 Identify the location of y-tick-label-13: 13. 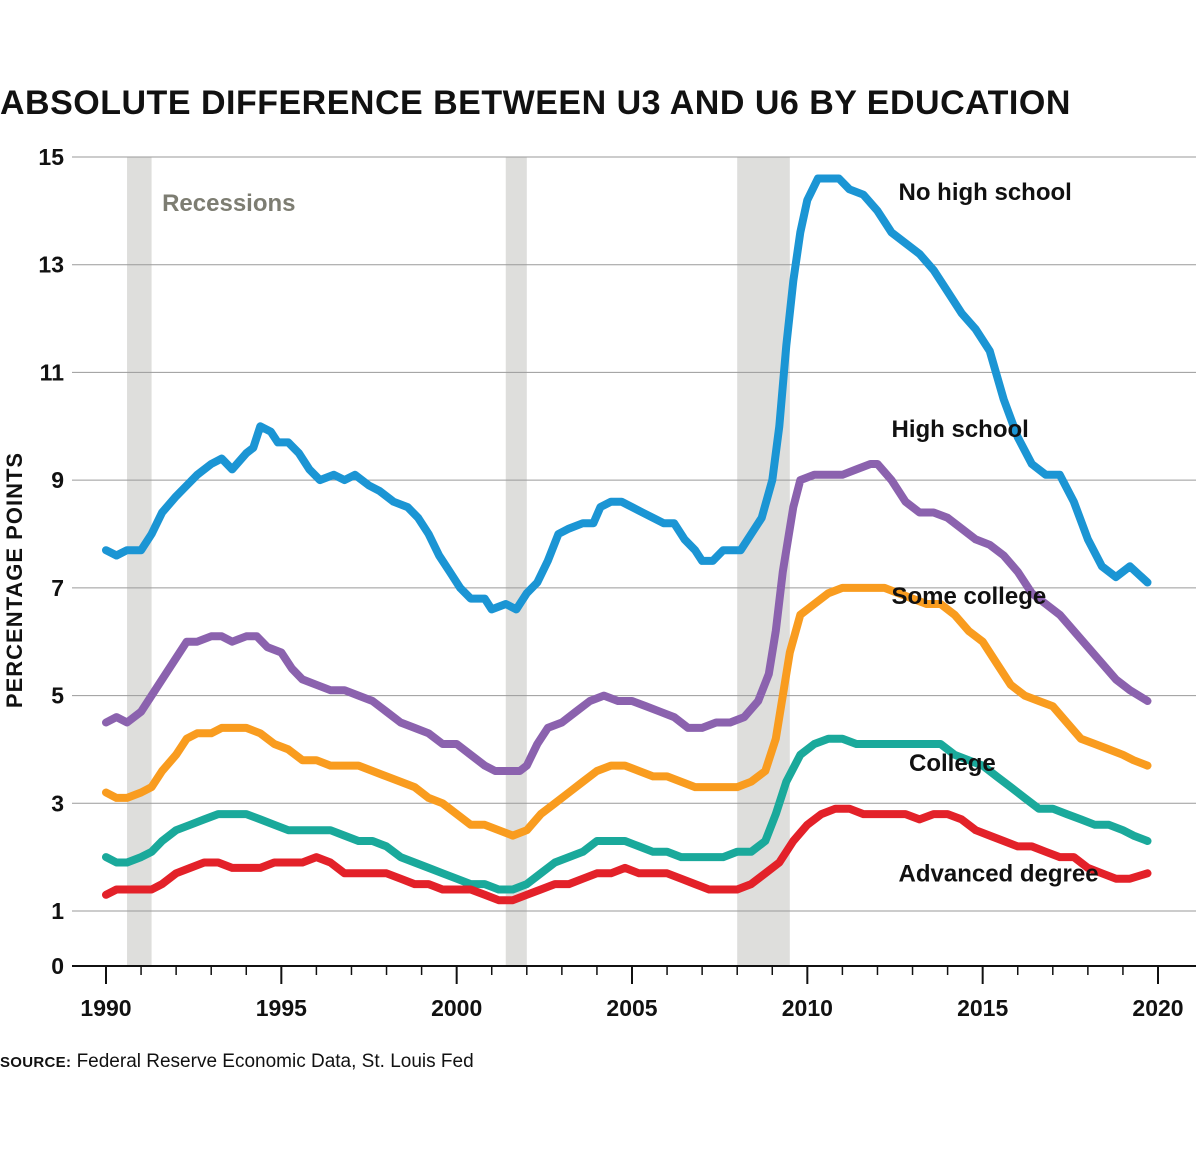
(51, 265).